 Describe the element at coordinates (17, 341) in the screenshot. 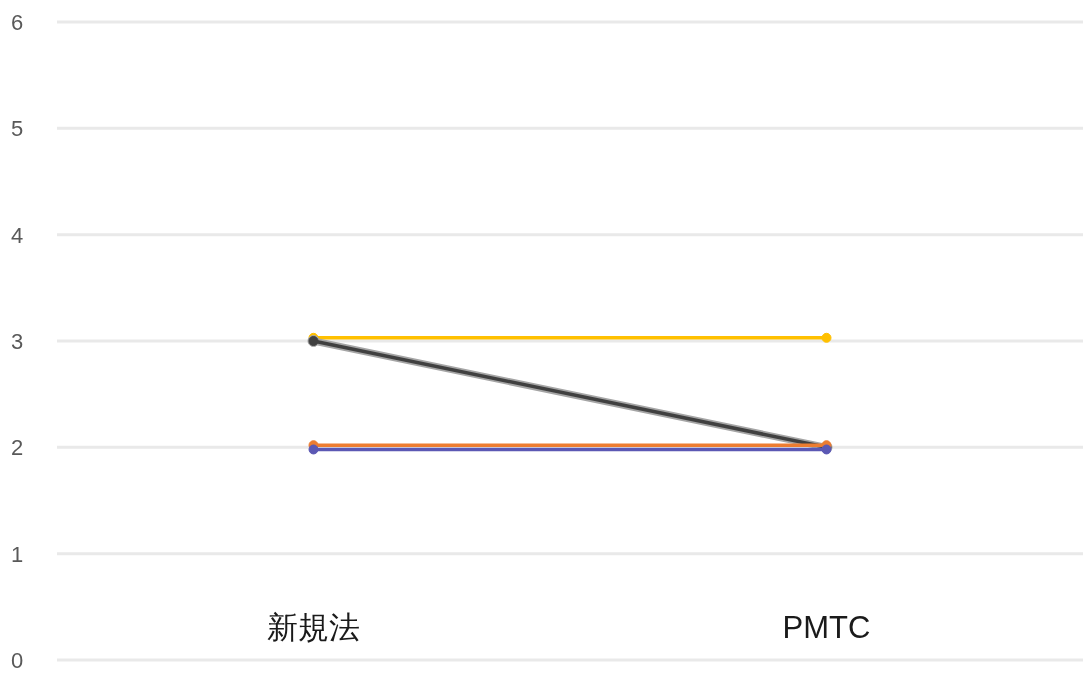

I see `y-tick-label: 3` at that location.